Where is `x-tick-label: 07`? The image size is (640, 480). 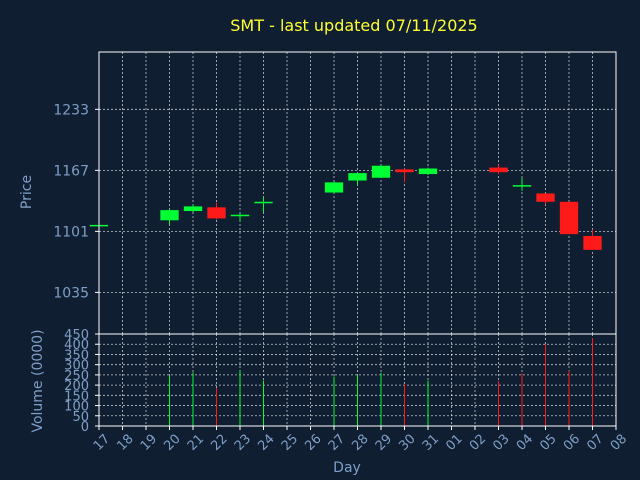
x-tick-label: 07 is located at coordinates (595, 443).